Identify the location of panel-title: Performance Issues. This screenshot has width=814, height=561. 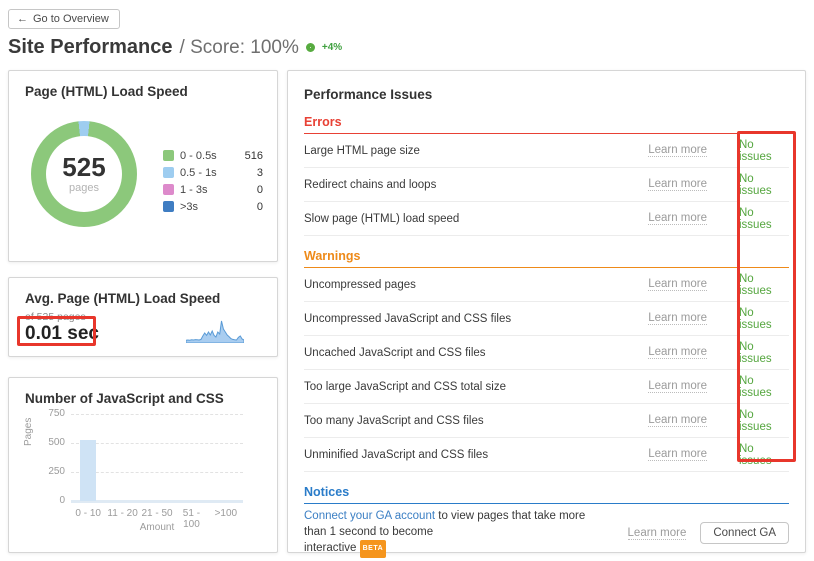
(368, 94).